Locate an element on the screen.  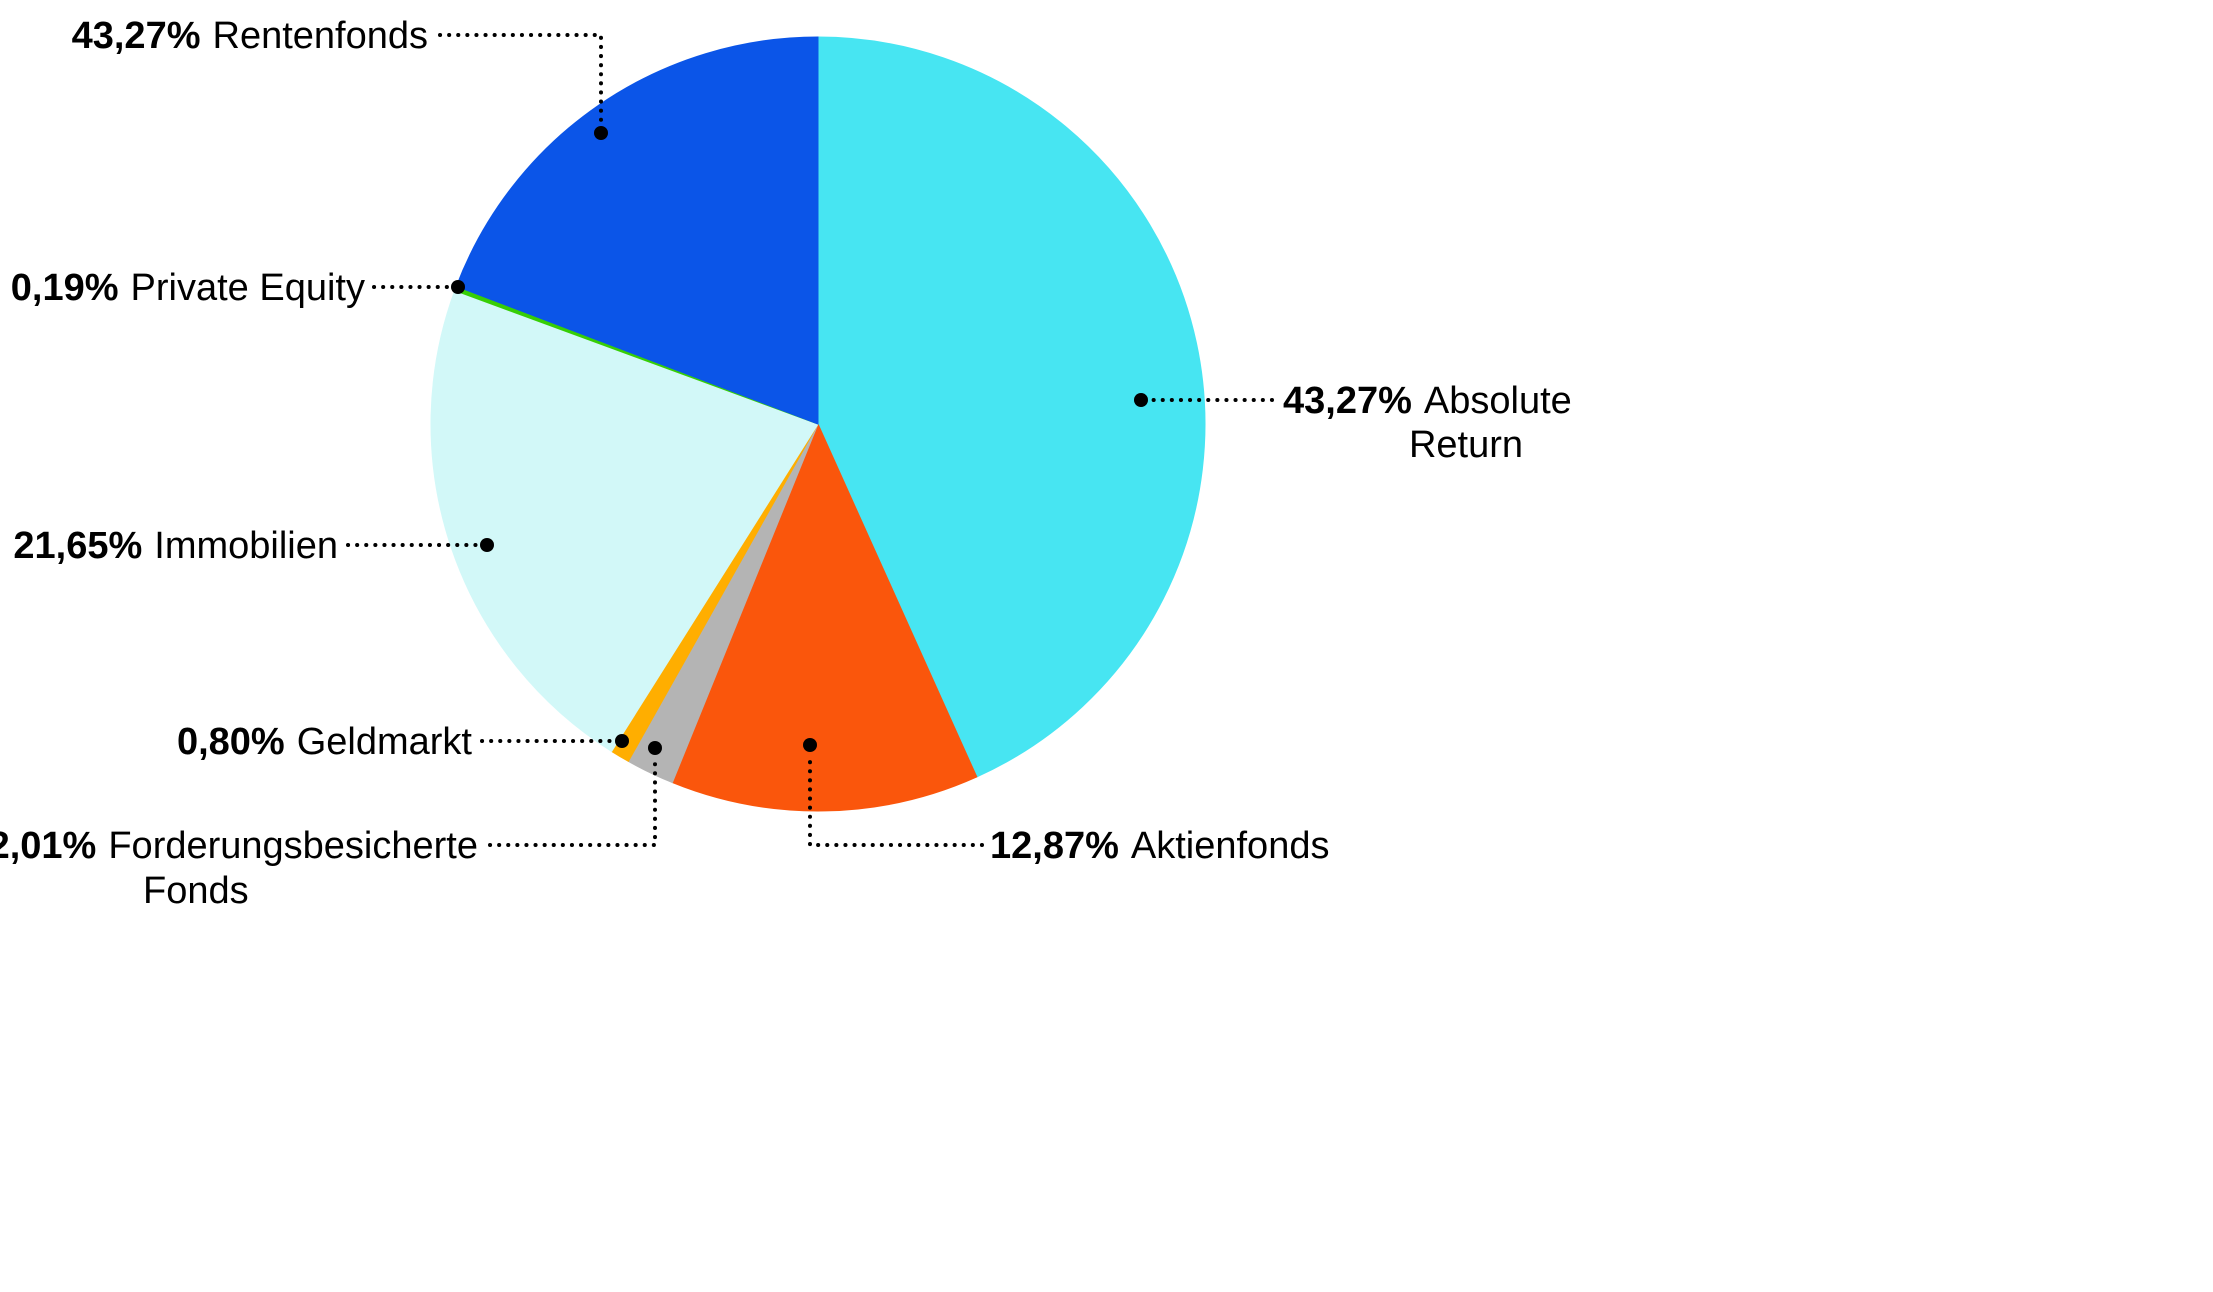
label-private-equity-pct: 0,19% is located at coordinates (65, 288).